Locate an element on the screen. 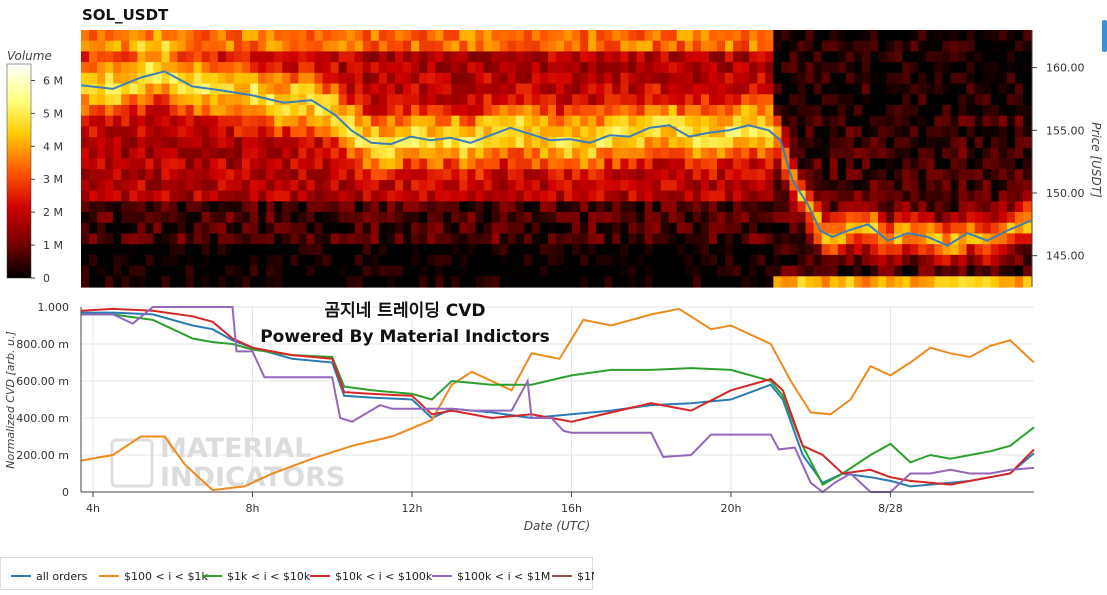 The image size is (1107, 595). cvd-x-tick-label: 20h is located at coordinates (730, 508).